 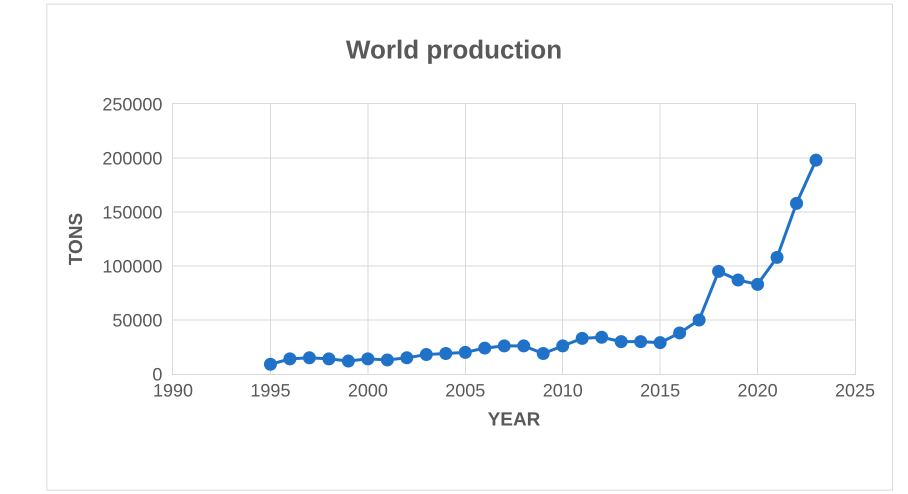 What do you see at coordinates (562, 390) in the screenshot?
I see `x-tick-label: 2010` at bounding box center [562, 390].